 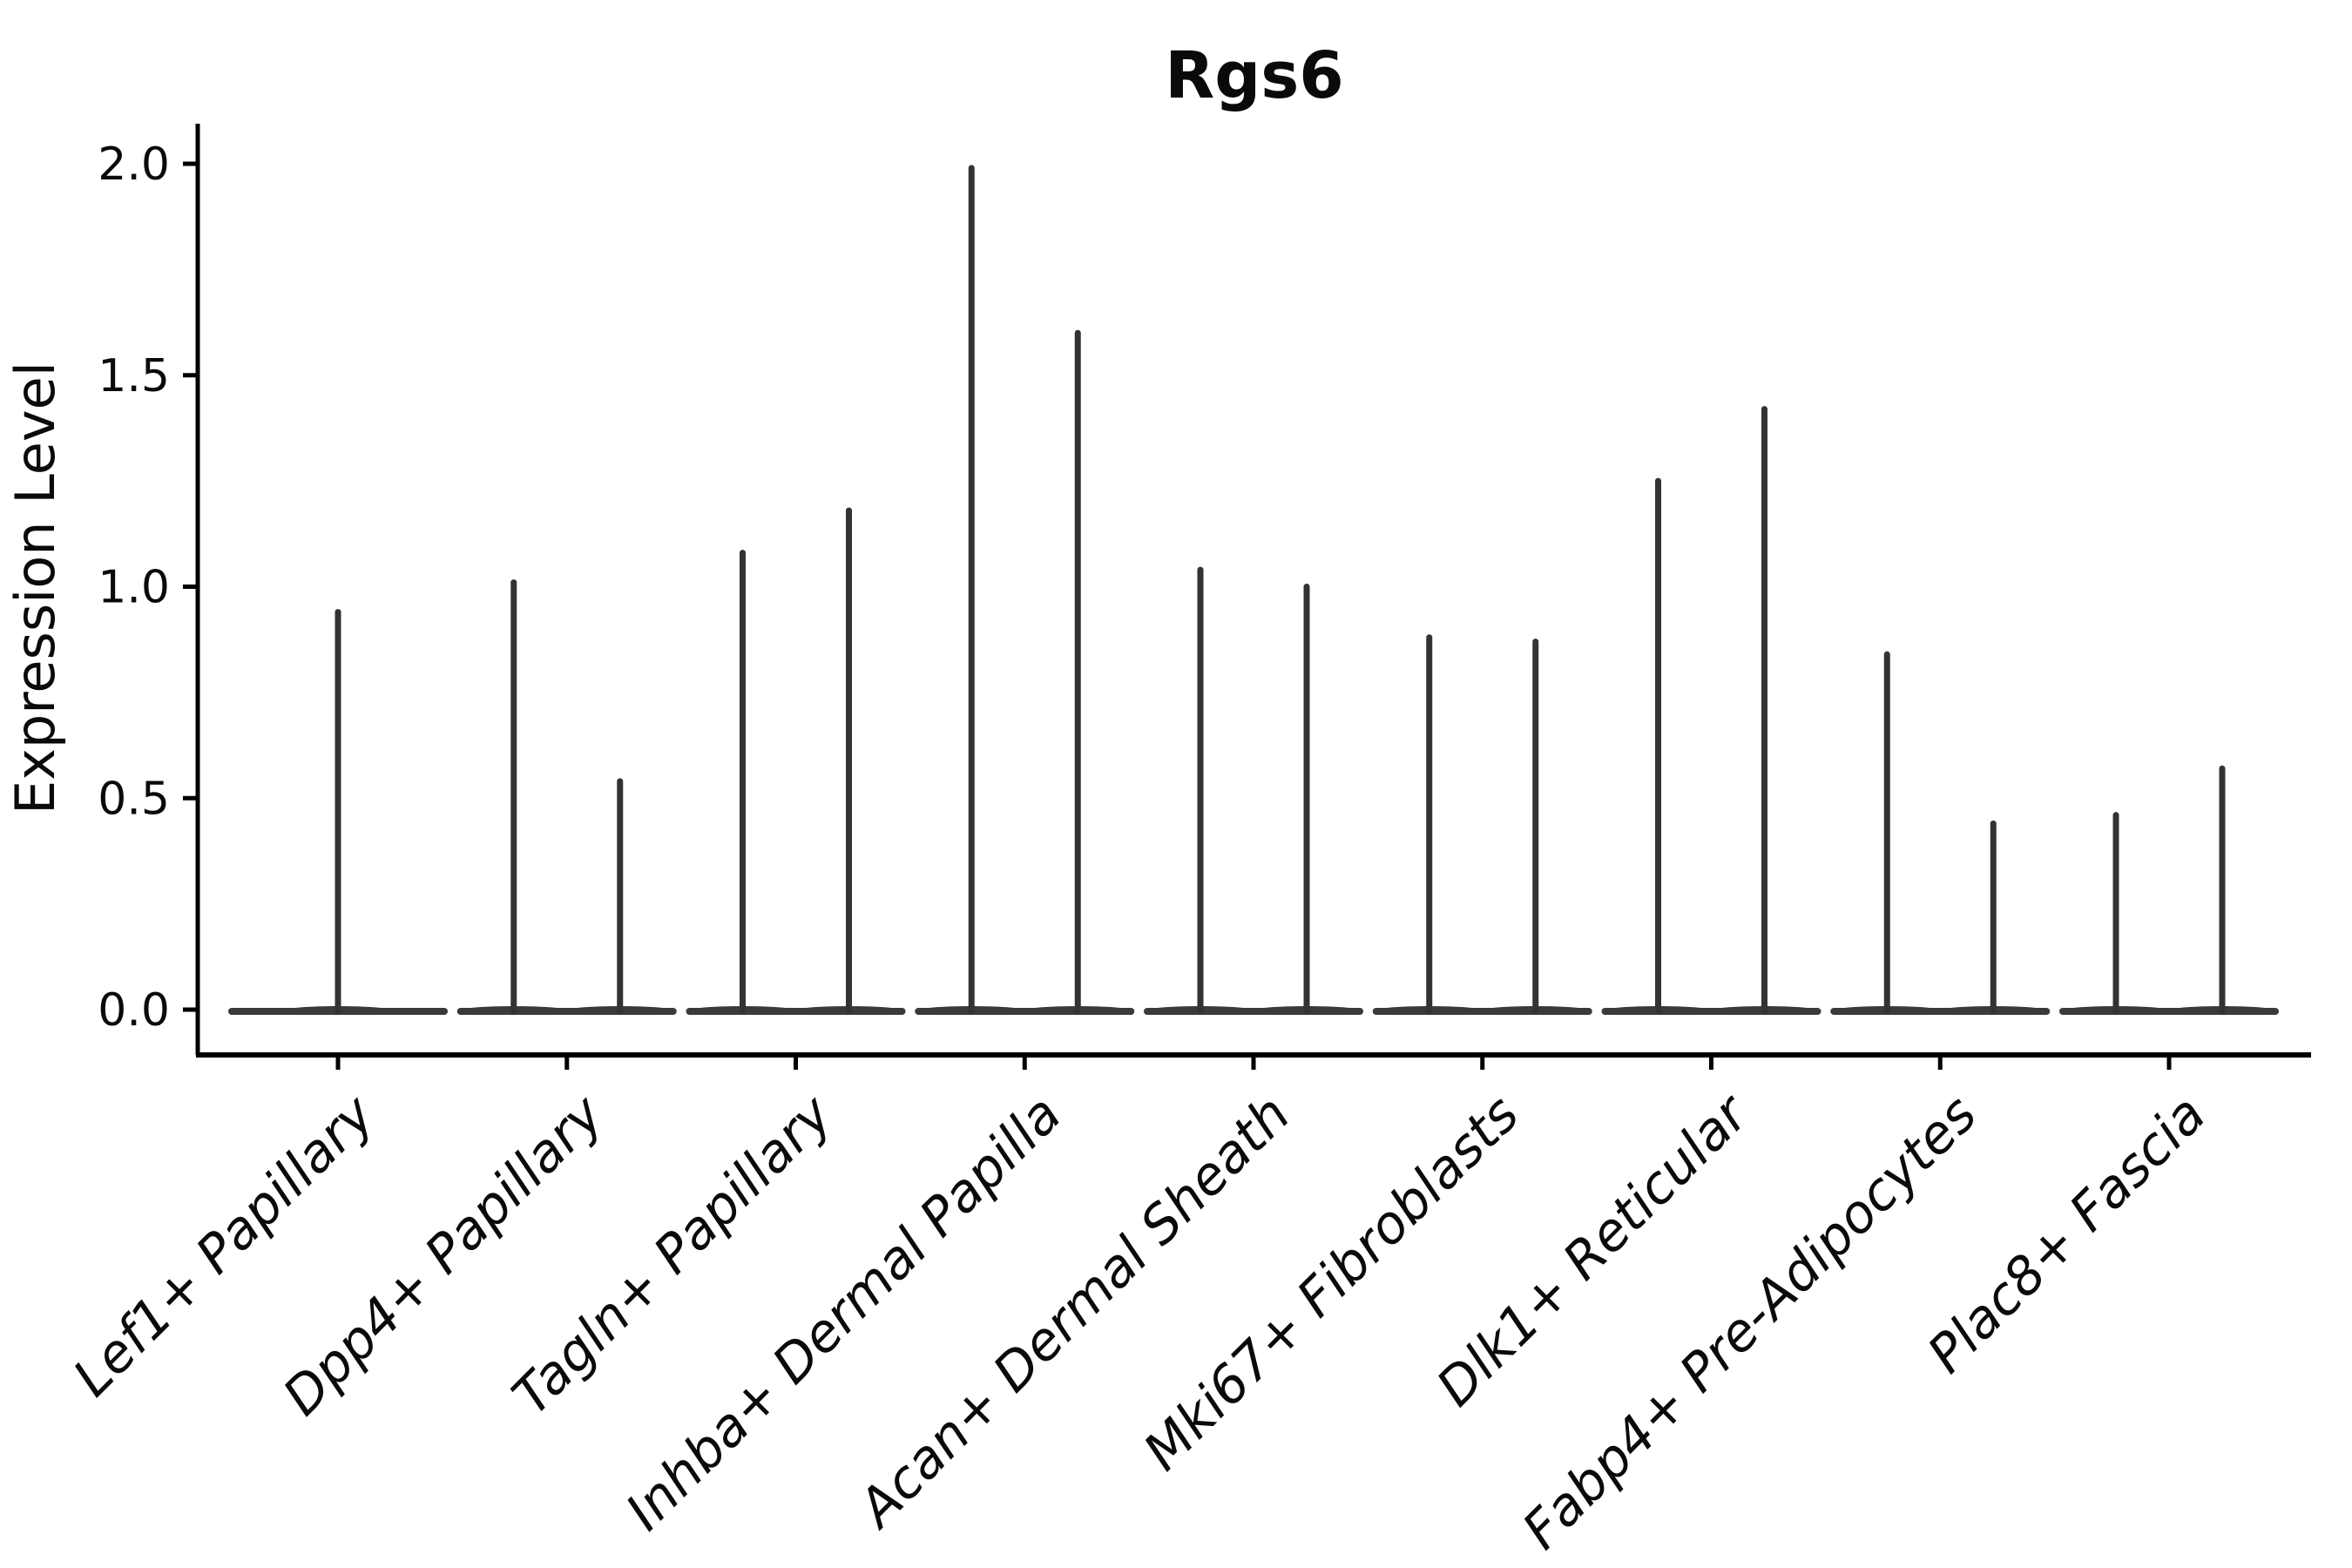 I want to click on y-tick-label: 0.0, so click(x=134, y=1011).